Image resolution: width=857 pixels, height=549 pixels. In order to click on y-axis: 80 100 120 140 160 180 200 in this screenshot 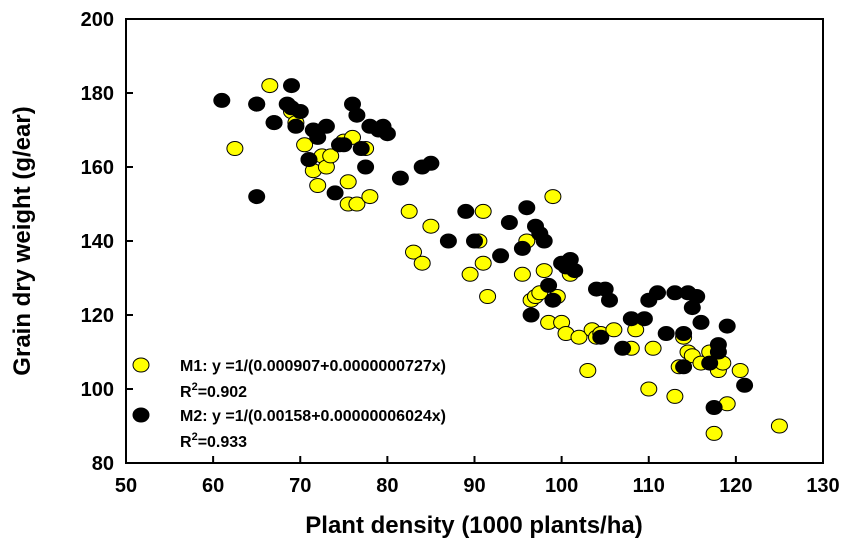, I will do `click(107, 242)`.